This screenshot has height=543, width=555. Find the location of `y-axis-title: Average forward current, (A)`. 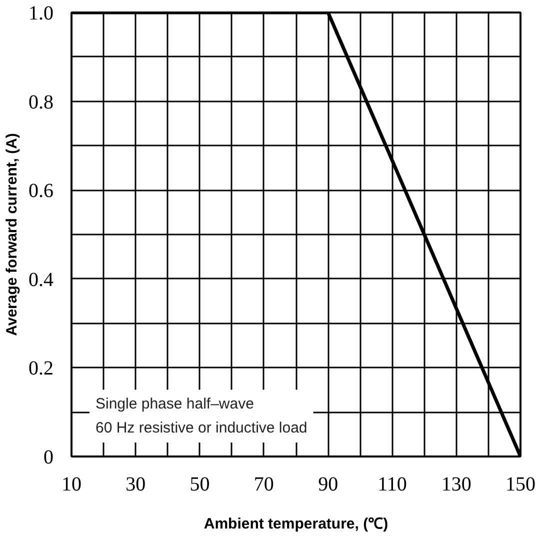

y-axis-title: Average forward current, (A) is located at coordinates (12, 234).